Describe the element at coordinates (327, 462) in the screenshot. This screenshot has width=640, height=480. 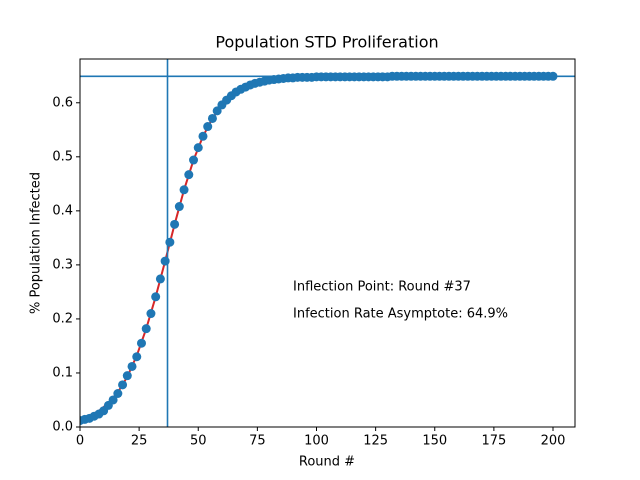
I see `x-axis-label: Round #` at that location.